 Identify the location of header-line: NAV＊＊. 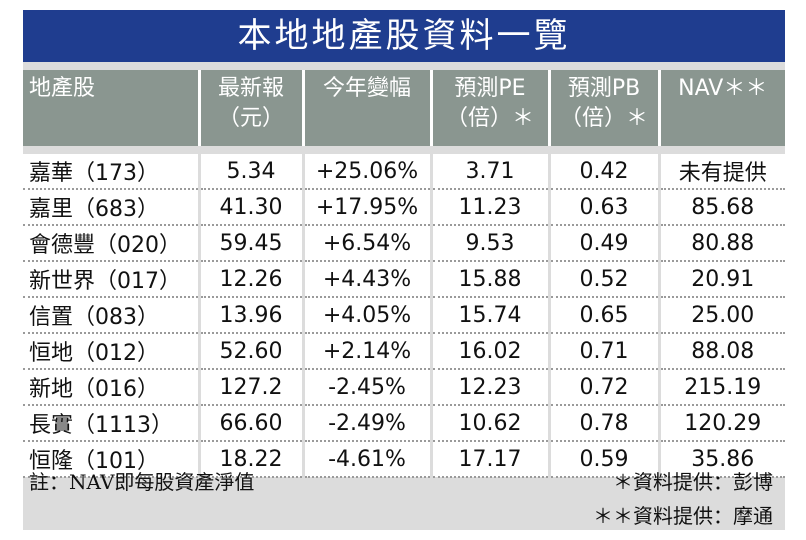
(723, 88).